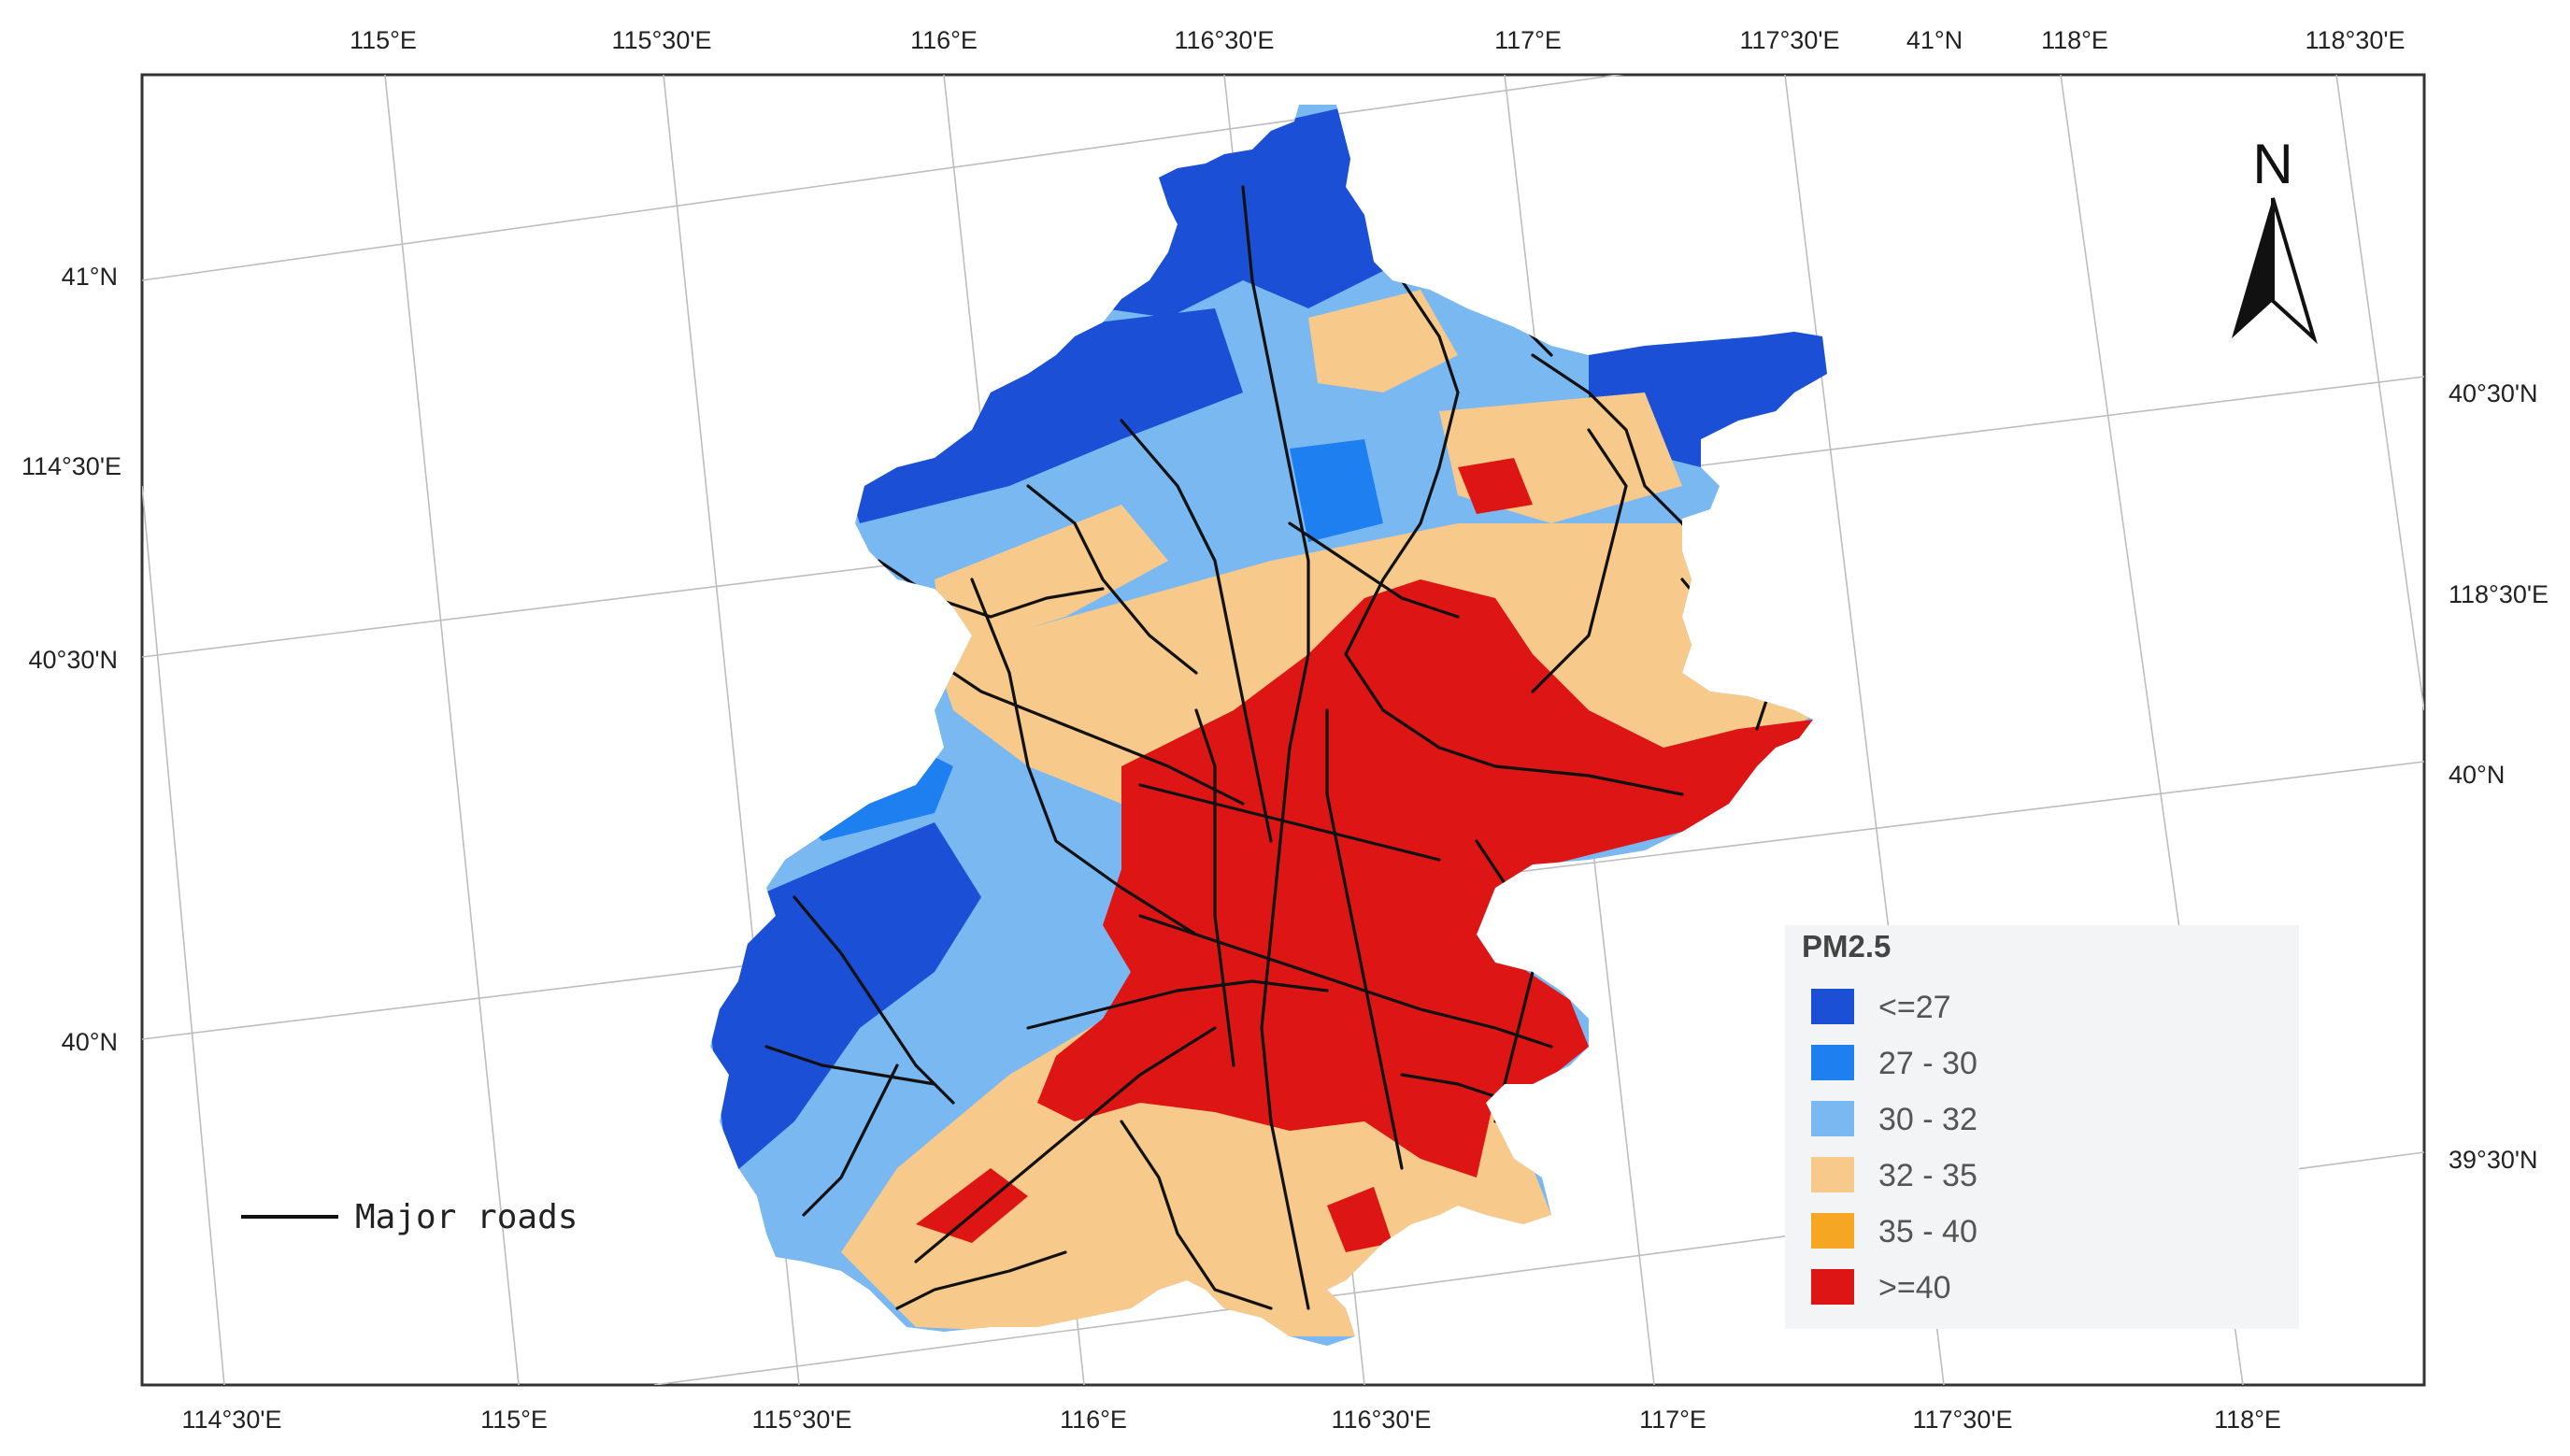  I want to click on right-label: 40°N, so click(2477, 775).